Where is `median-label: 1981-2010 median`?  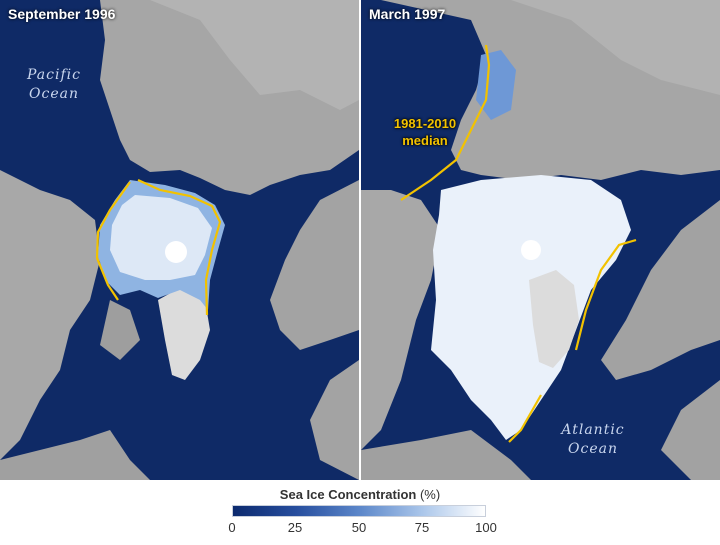 median-label: 1981-2010 median is located at coordinates (425, 132).